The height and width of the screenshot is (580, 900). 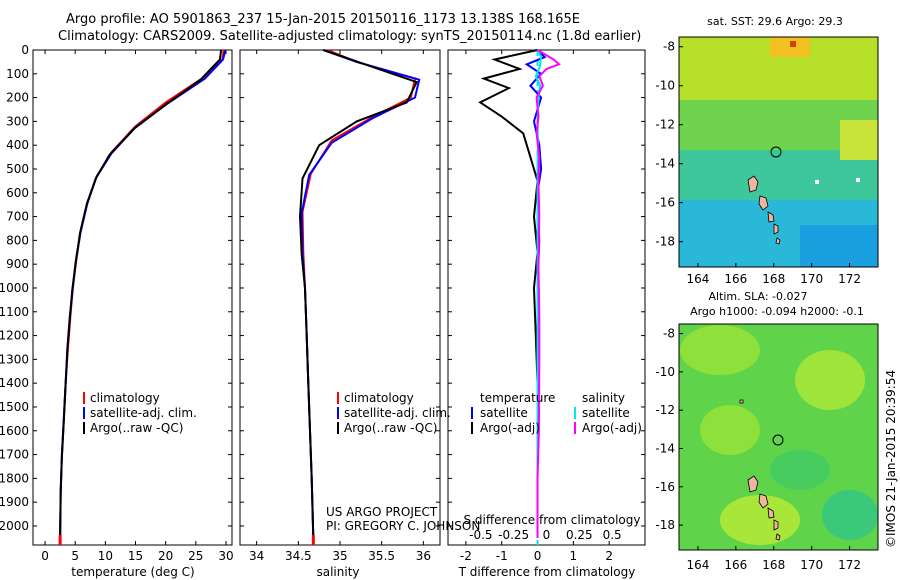 I want to click on sst-map-frame, so click(x=778, y=152).